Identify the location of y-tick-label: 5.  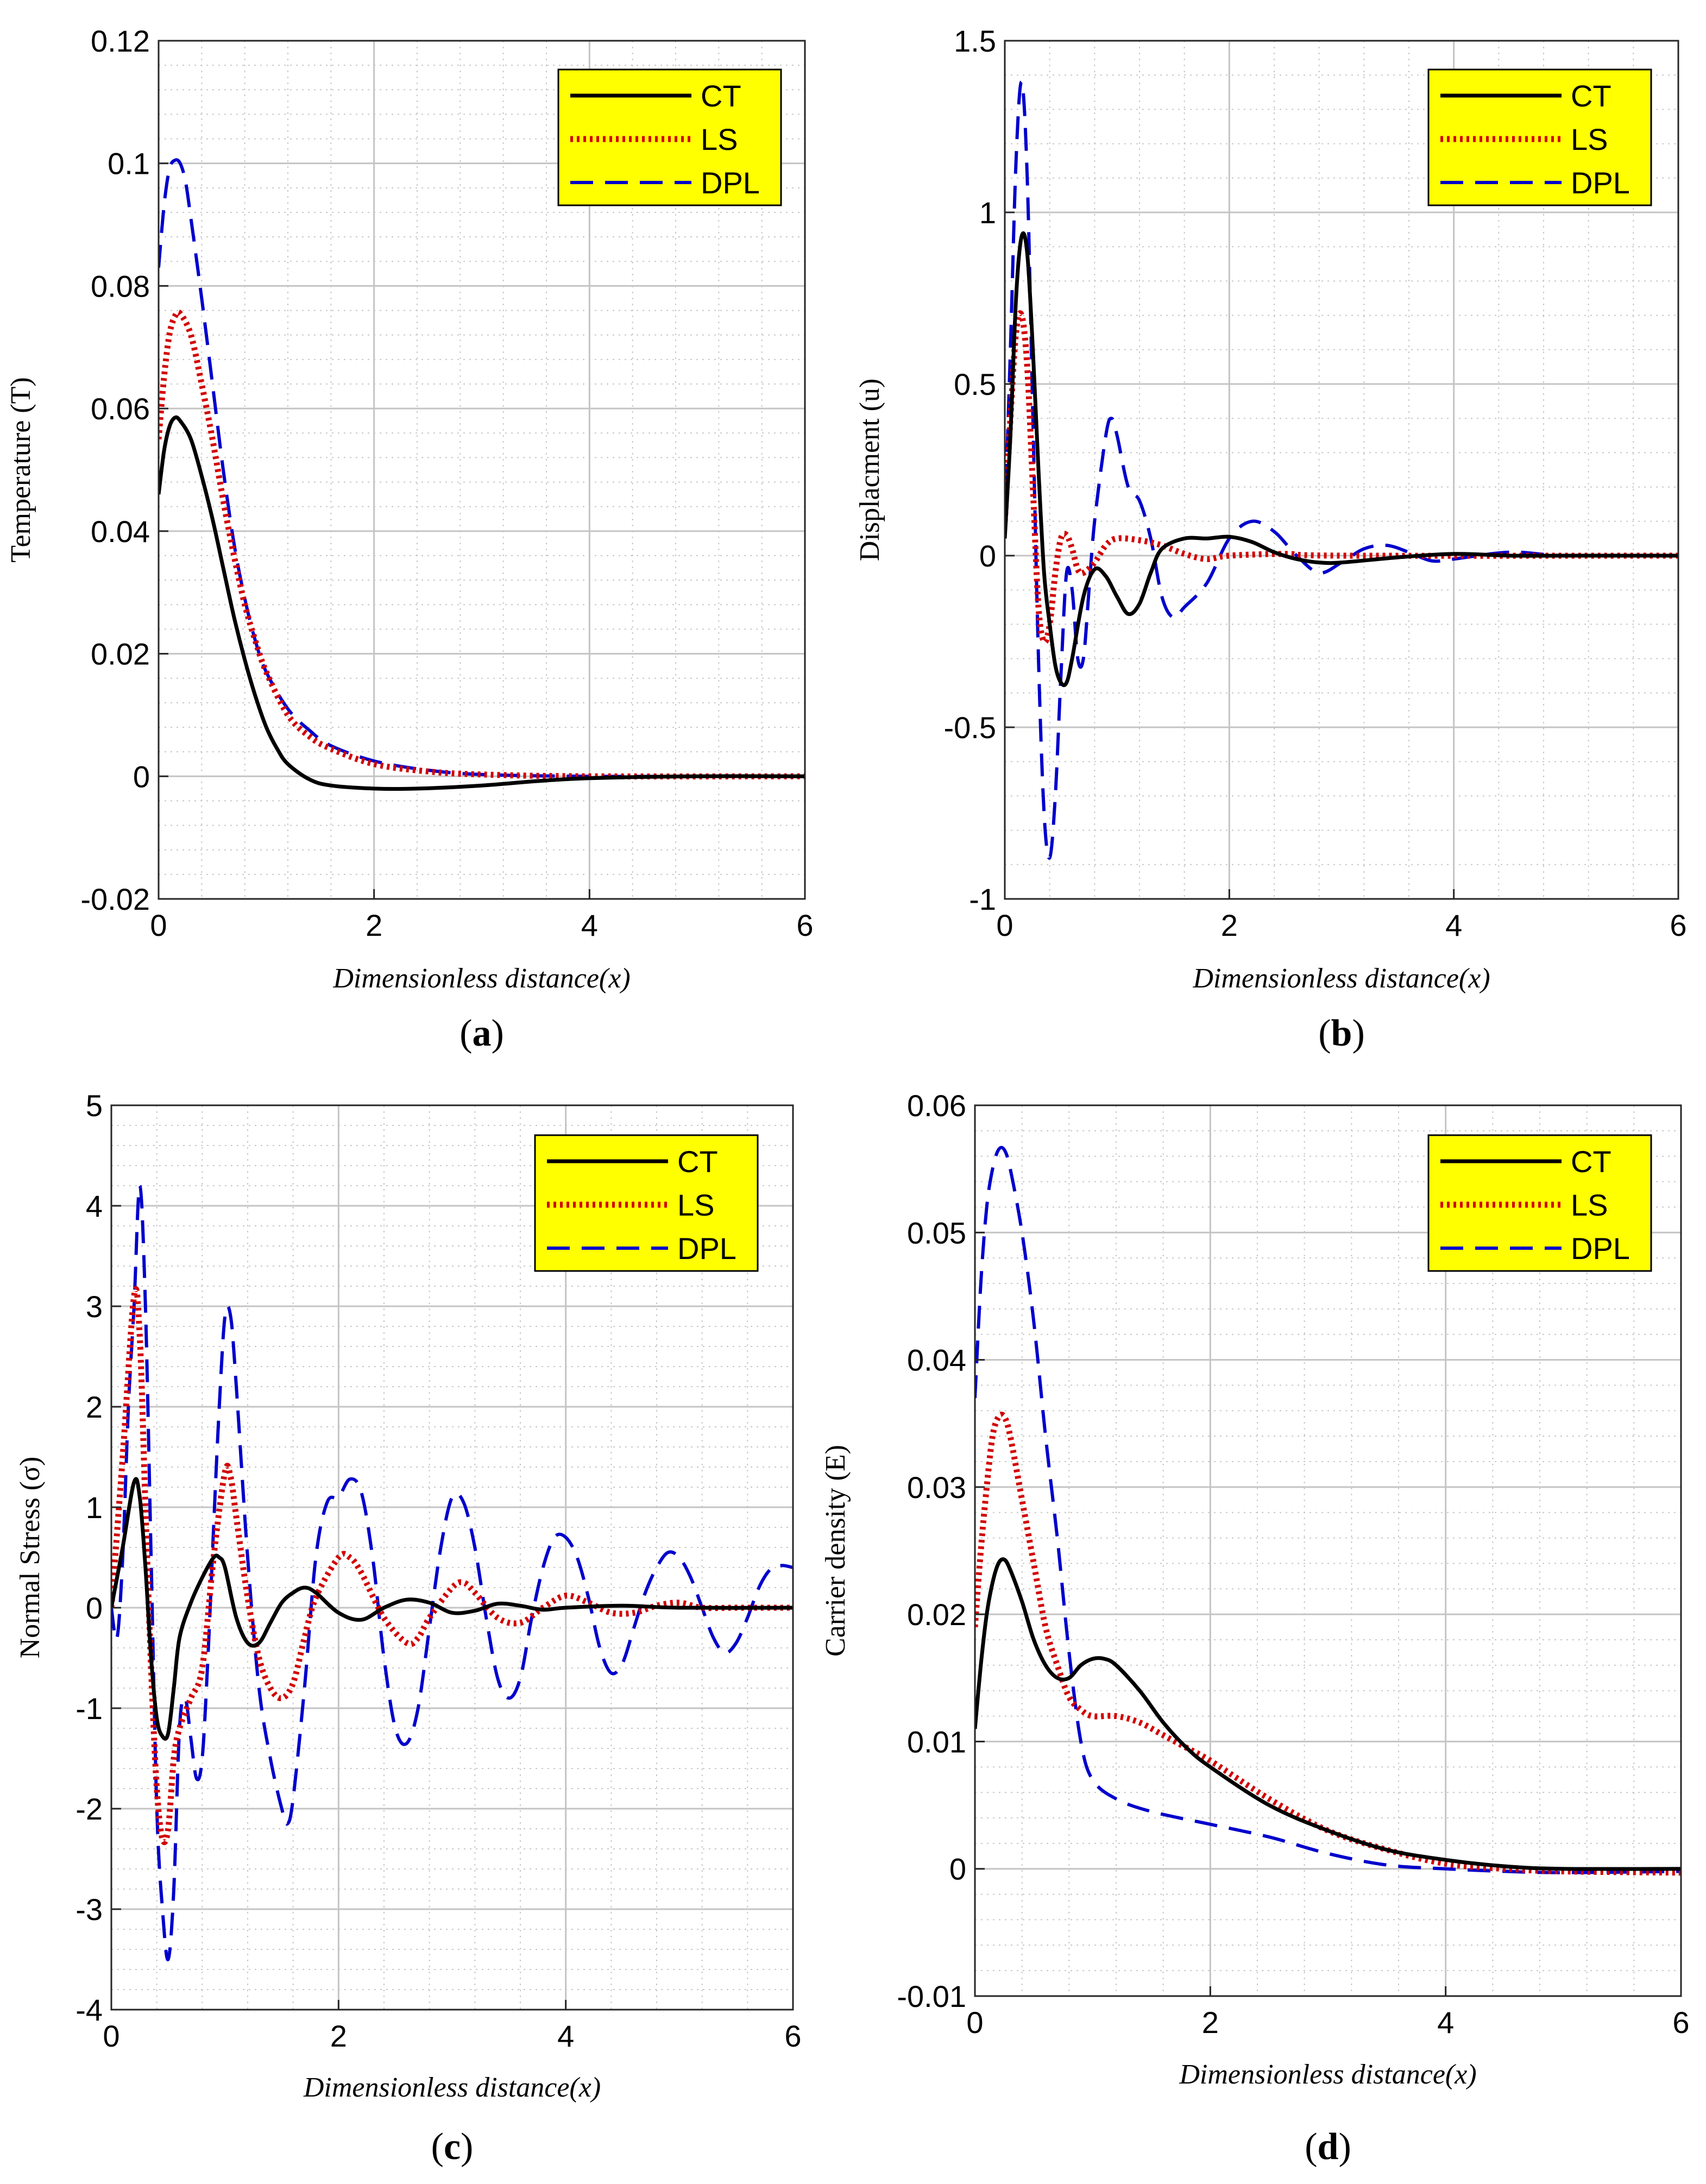
(94, 1105).